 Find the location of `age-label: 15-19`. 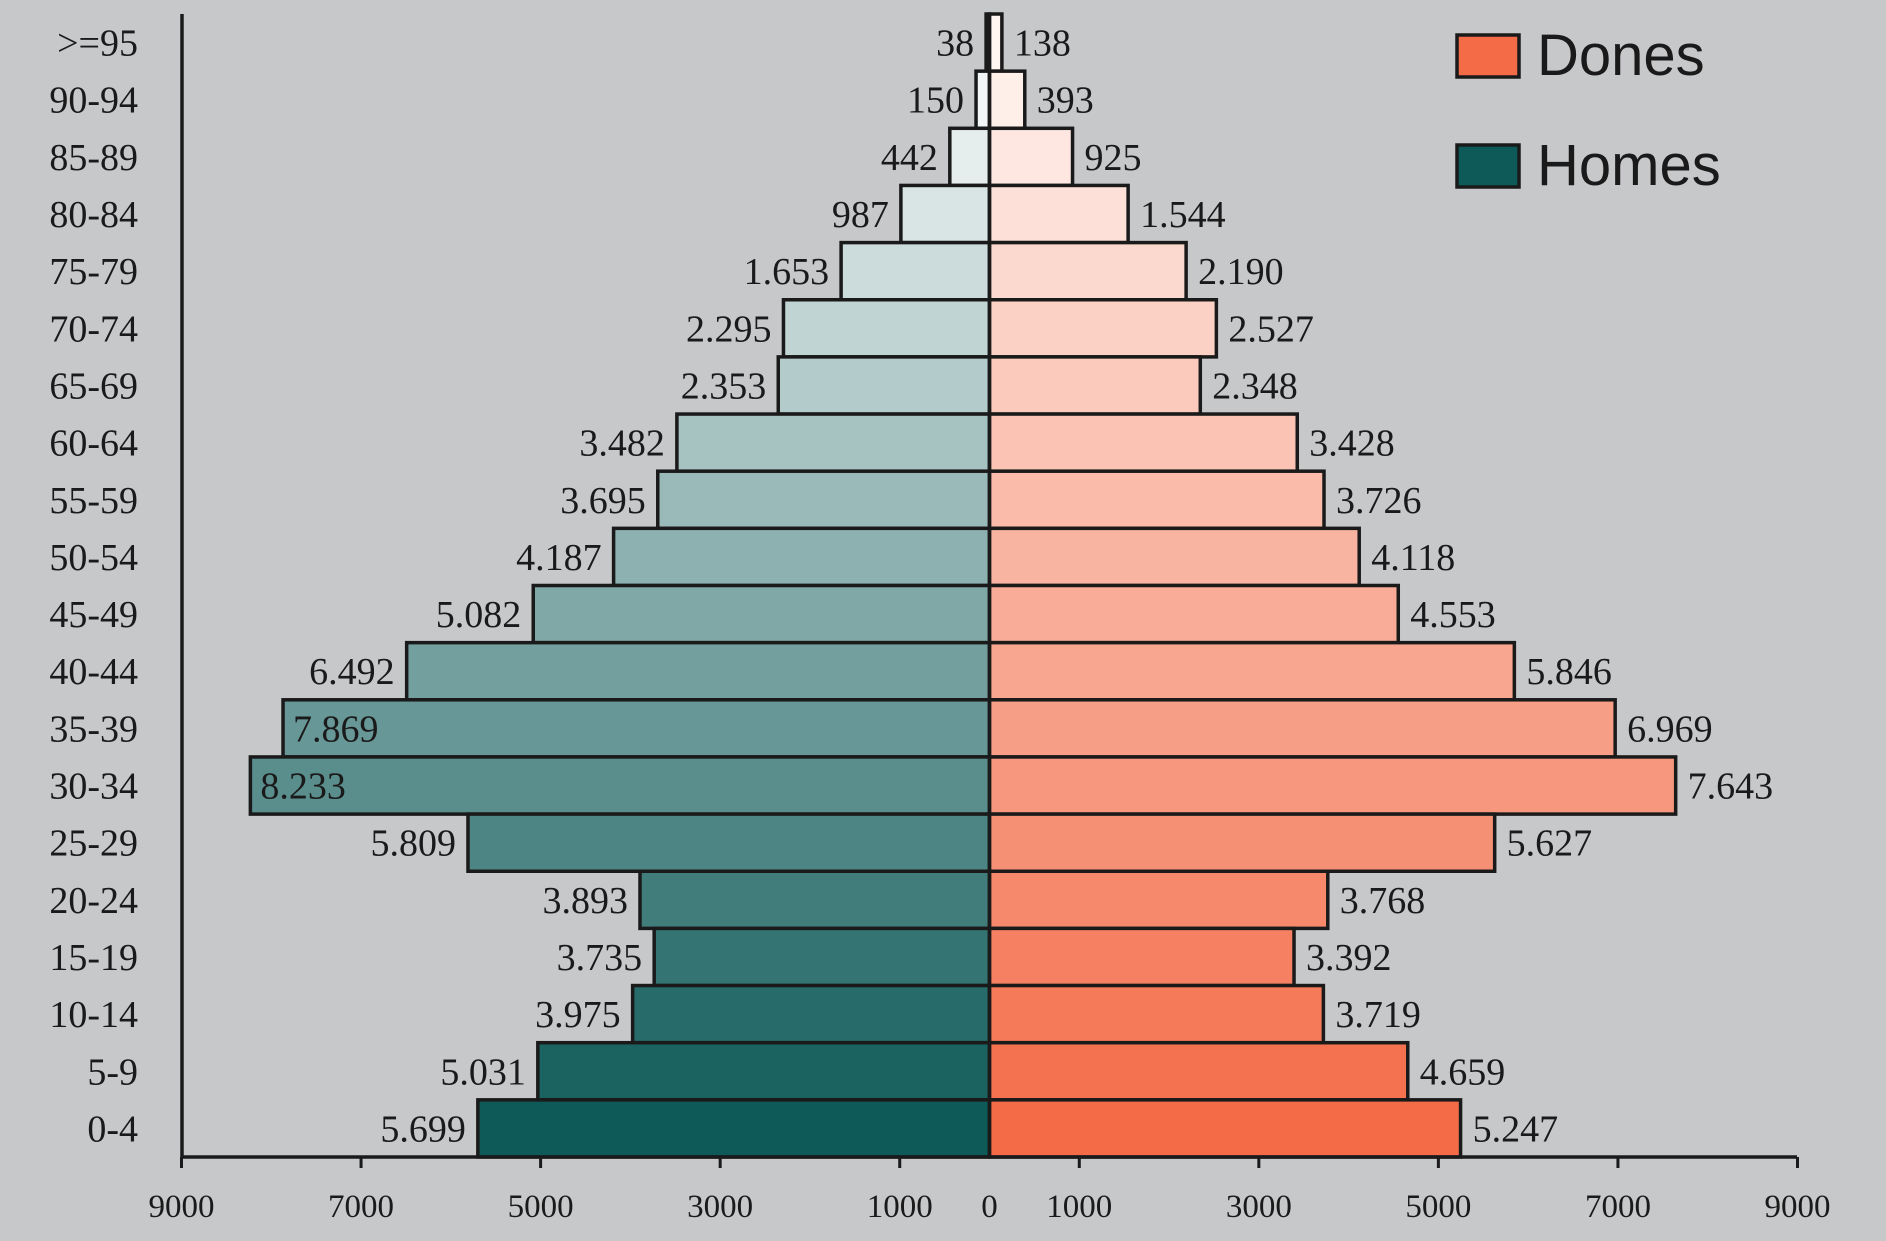

age-label: 15-19 is located at coordinates (93, 958).